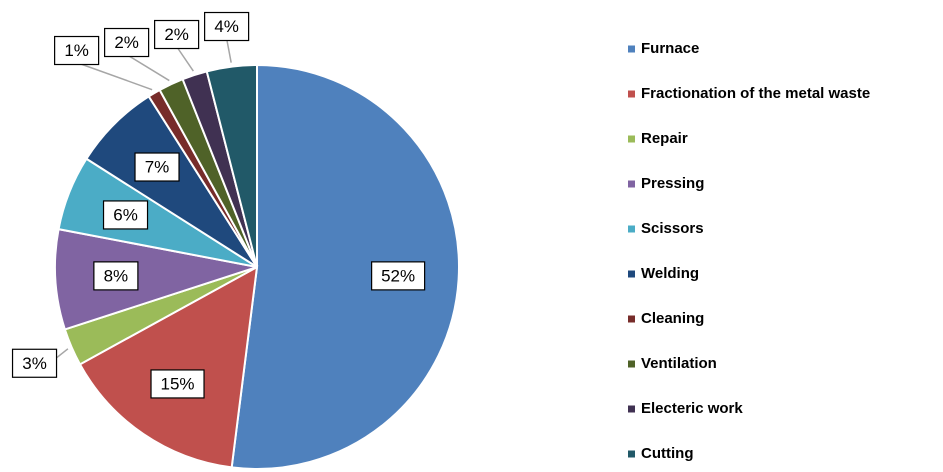  I want to click on value-label: 1%, so click(76, 50).